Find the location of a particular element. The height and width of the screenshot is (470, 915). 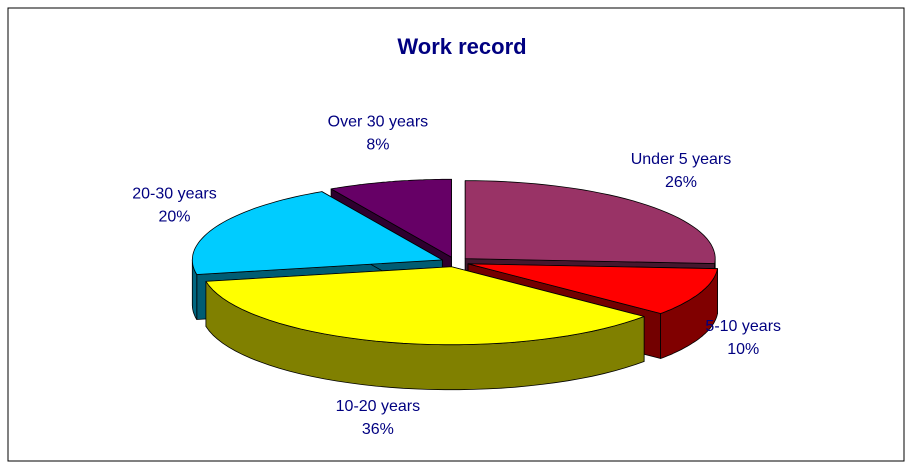

slice-label: Under 5 years is located at coordinates (681, 159).